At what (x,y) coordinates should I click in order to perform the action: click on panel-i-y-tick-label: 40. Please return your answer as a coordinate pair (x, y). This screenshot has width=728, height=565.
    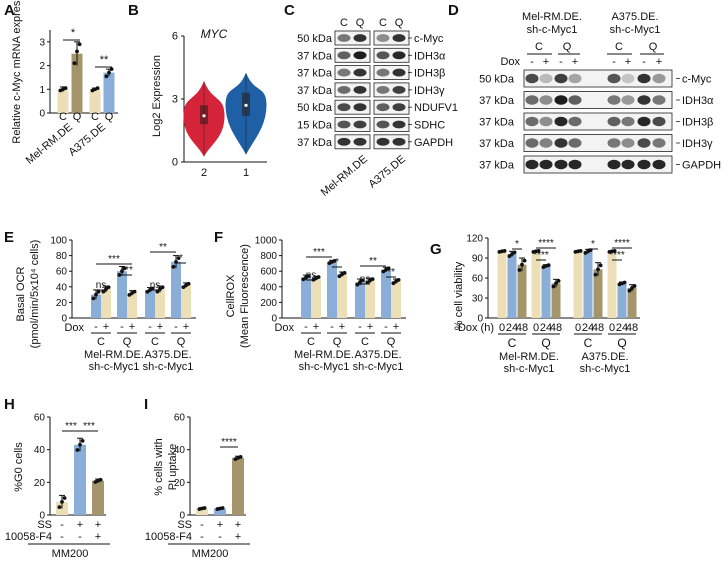
    Looking at the image, I should click on (180, 450).